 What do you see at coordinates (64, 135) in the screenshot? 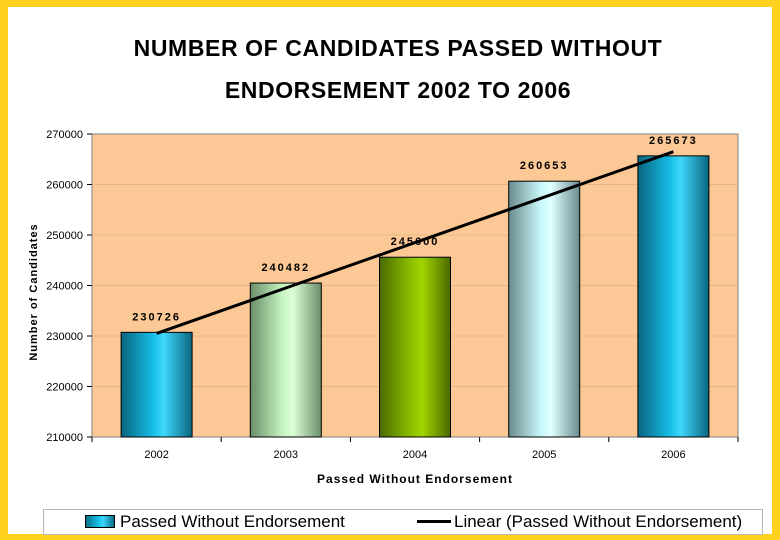
I see `y-tick-label: 270000` at bounding box center [64, 135].